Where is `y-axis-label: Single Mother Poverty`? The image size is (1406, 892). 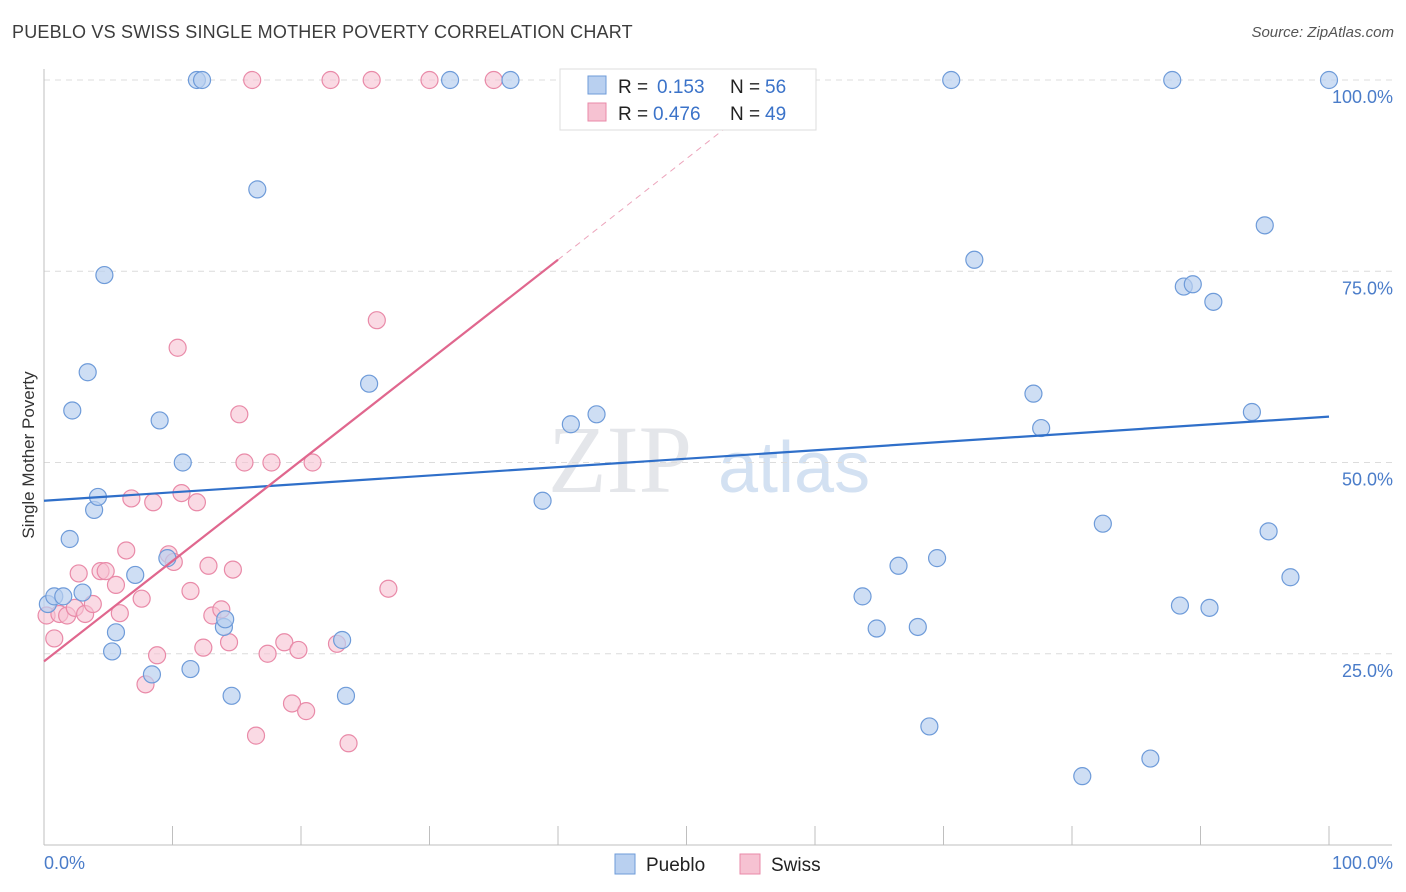
y-axis-label: Single Mother Poverty is located at coordinates (28, 455).